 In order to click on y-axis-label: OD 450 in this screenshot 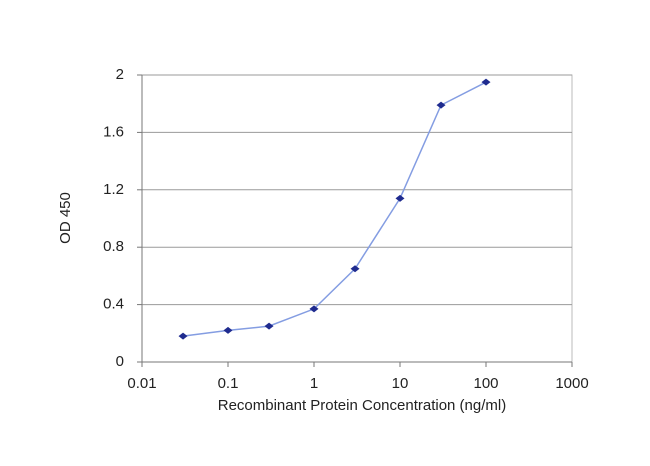, I will do `click(65, 218)`.